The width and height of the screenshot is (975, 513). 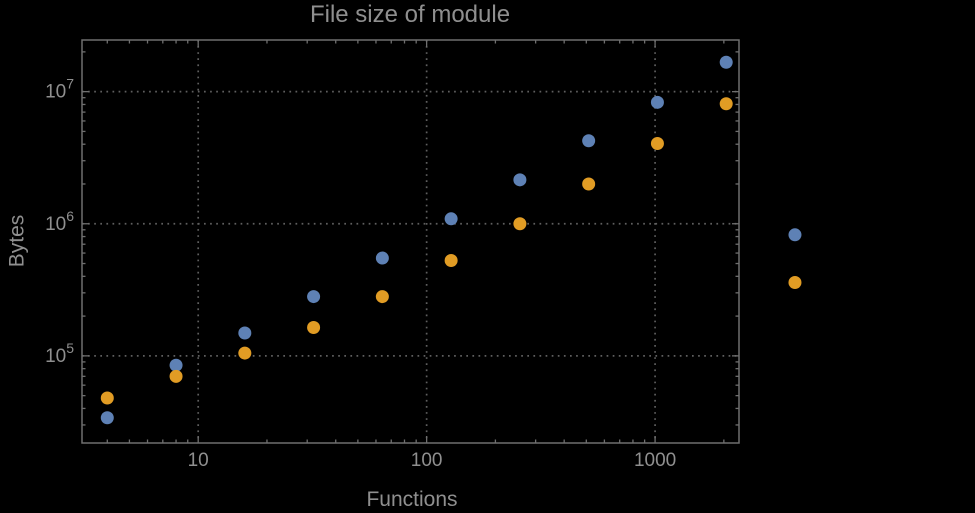 I want to click on y-axis-label: Bytes, so click(x=17, y=241).